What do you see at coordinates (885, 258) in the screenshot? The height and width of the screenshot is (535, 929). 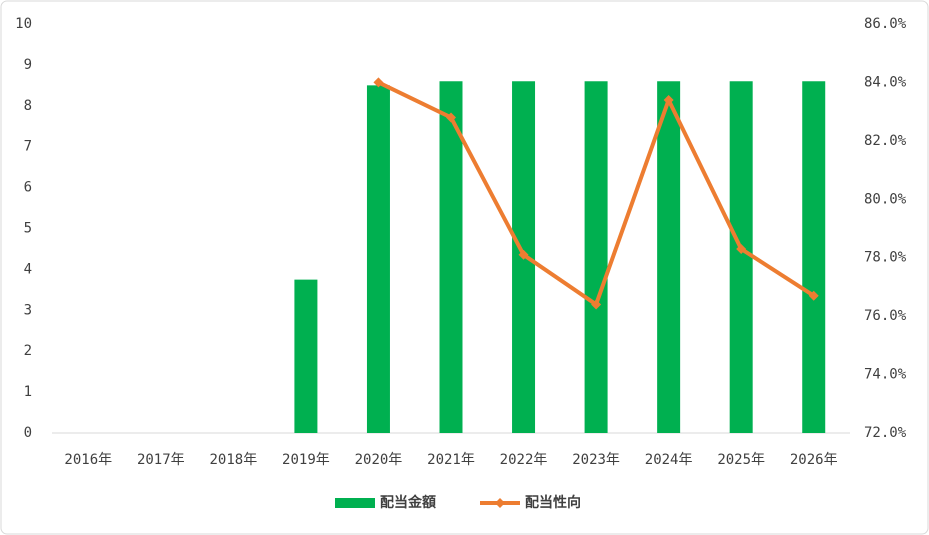 I see `y2-tick-label: 78.0%` at bounding box center [885, 258].